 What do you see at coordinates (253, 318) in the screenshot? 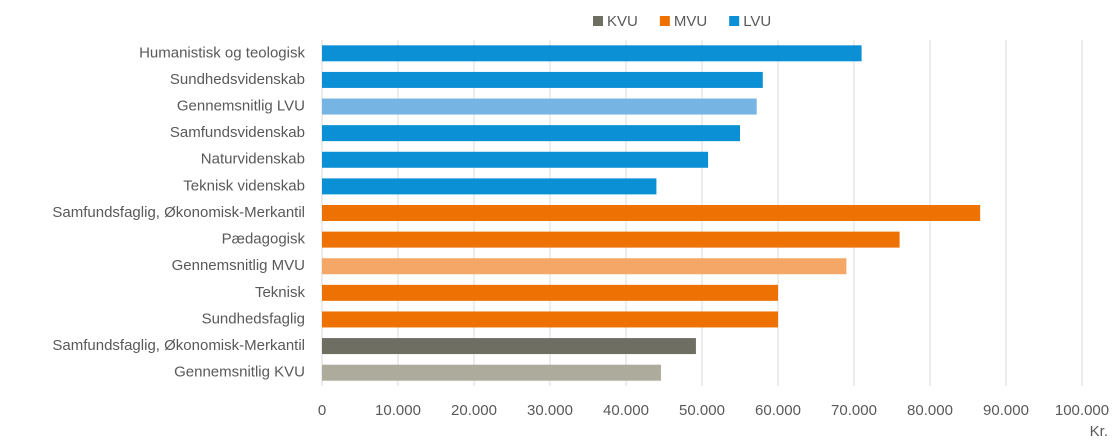
I see `y-tick-label: Sundhedsfaglig` at bounding box center [253, 318].